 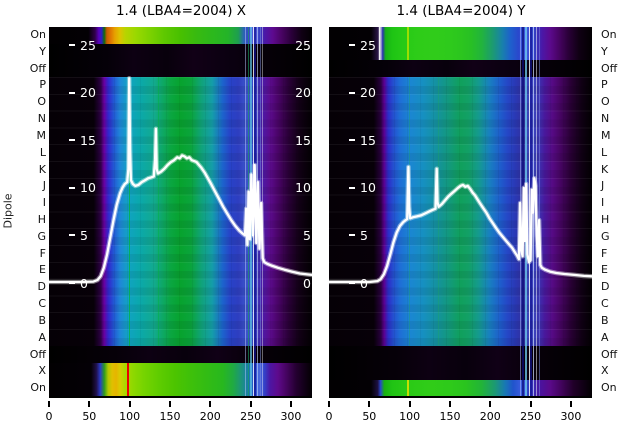 What do you see at coordinates (303, 140) in the screenshot?
I see `ytick-label-right: 15` at bounding box center [303, 140].